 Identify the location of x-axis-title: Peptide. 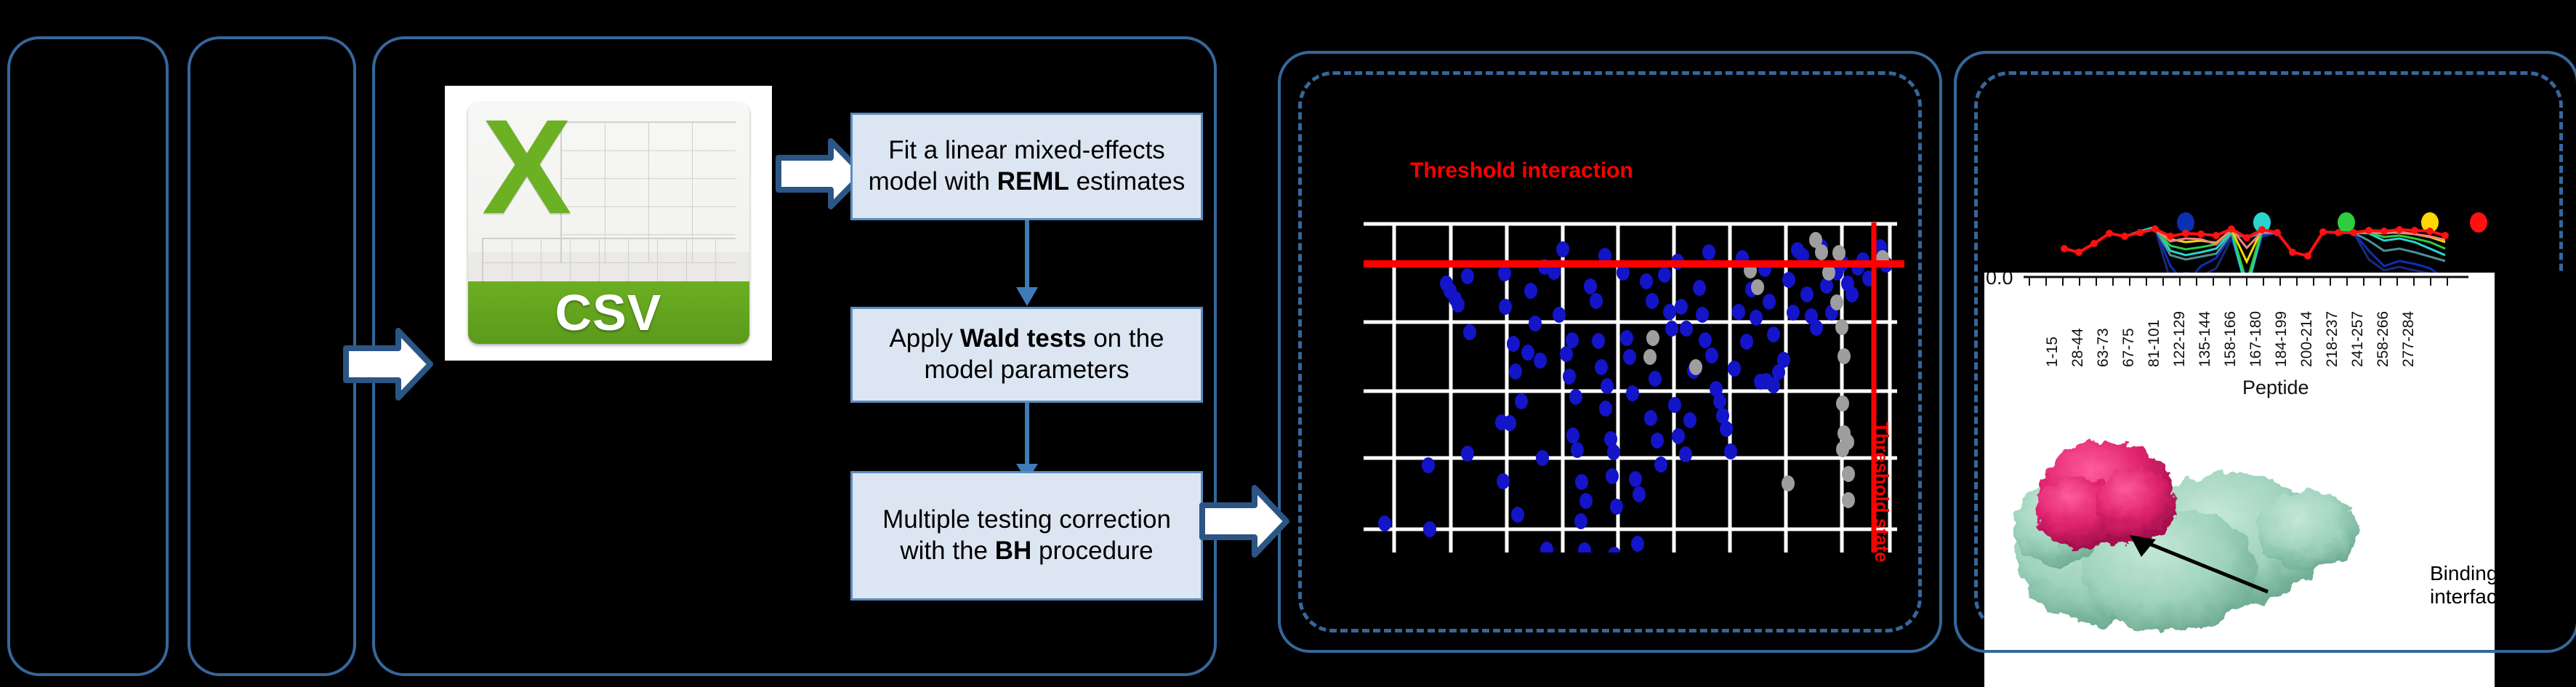
(2275, 387).